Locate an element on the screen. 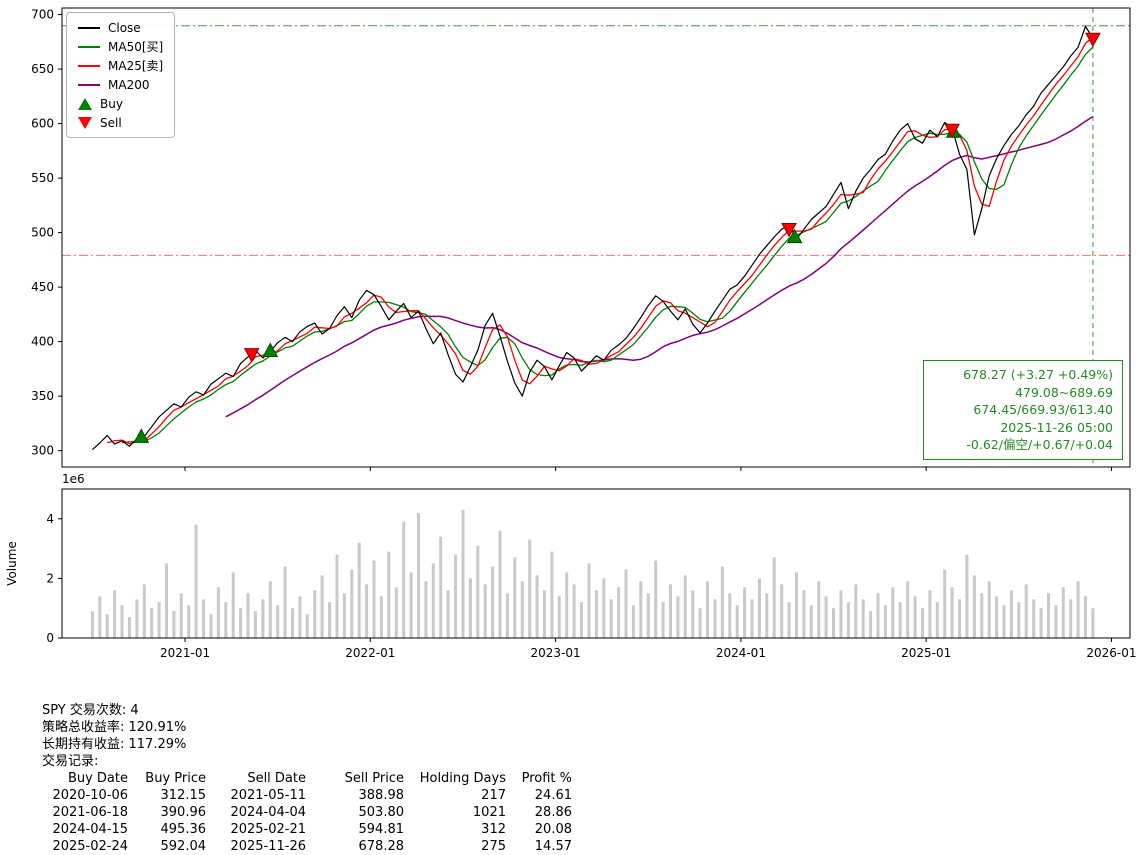 This screenshot has width=1139, height=855. trade-cell: 388.98 is located at coordinates (381, 795).